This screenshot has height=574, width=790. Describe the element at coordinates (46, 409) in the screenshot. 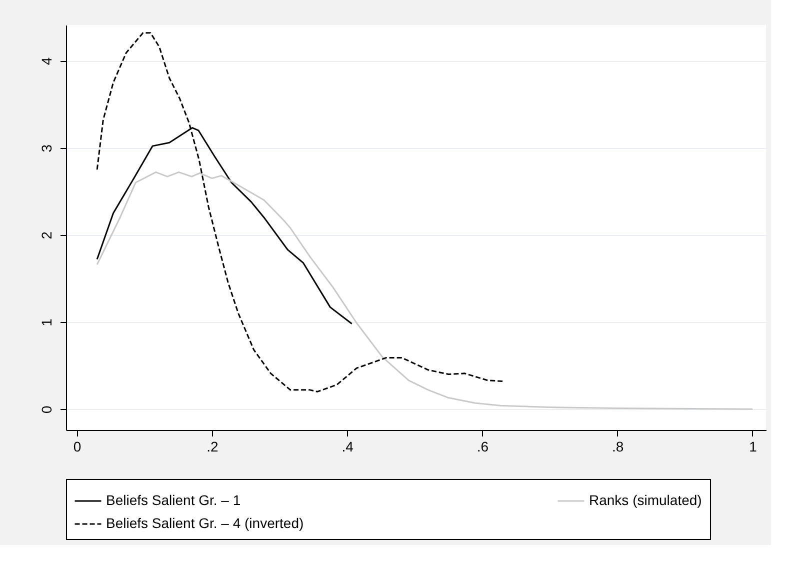

I see `y-tick-label: 0` at that location.